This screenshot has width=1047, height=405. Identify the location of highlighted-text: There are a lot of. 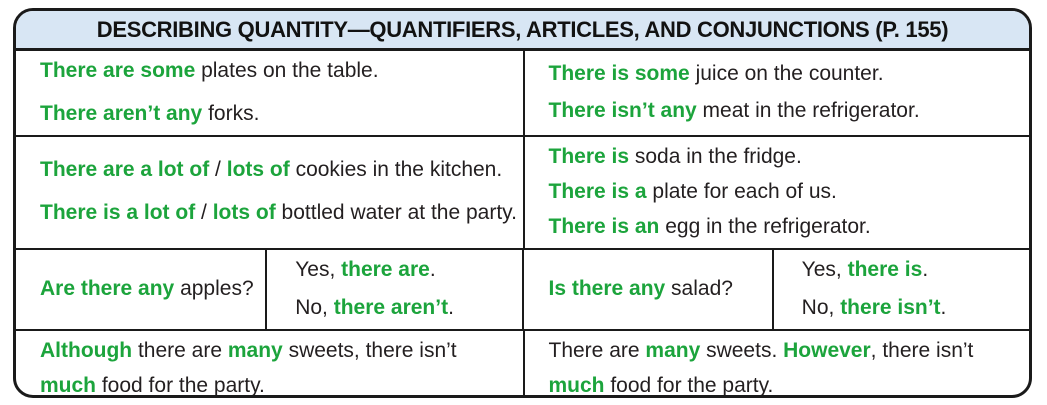
(125, 170).